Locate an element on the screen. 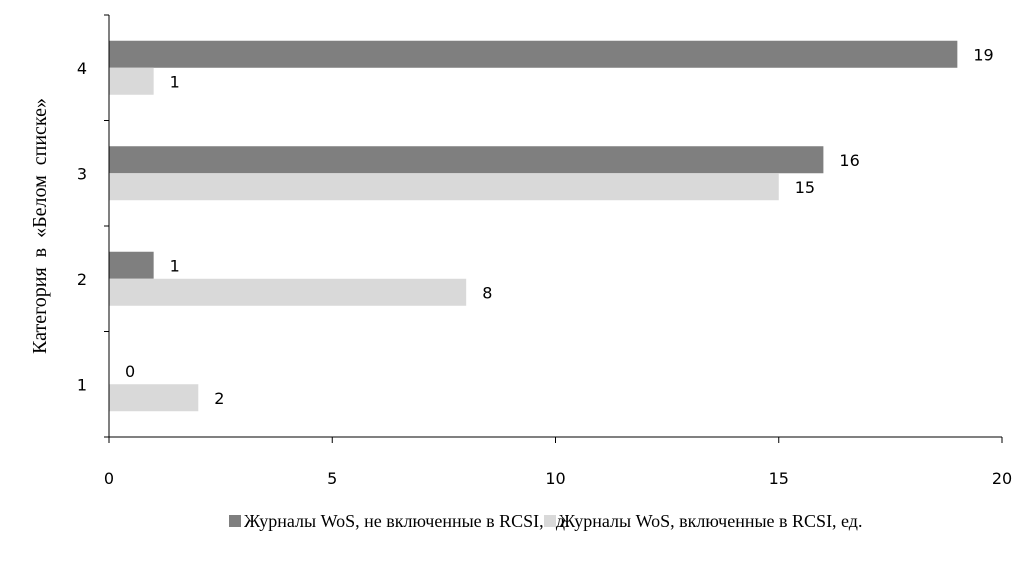 The image size is (1016, 564). data-label: 0 is located at coordinates (130, 371).